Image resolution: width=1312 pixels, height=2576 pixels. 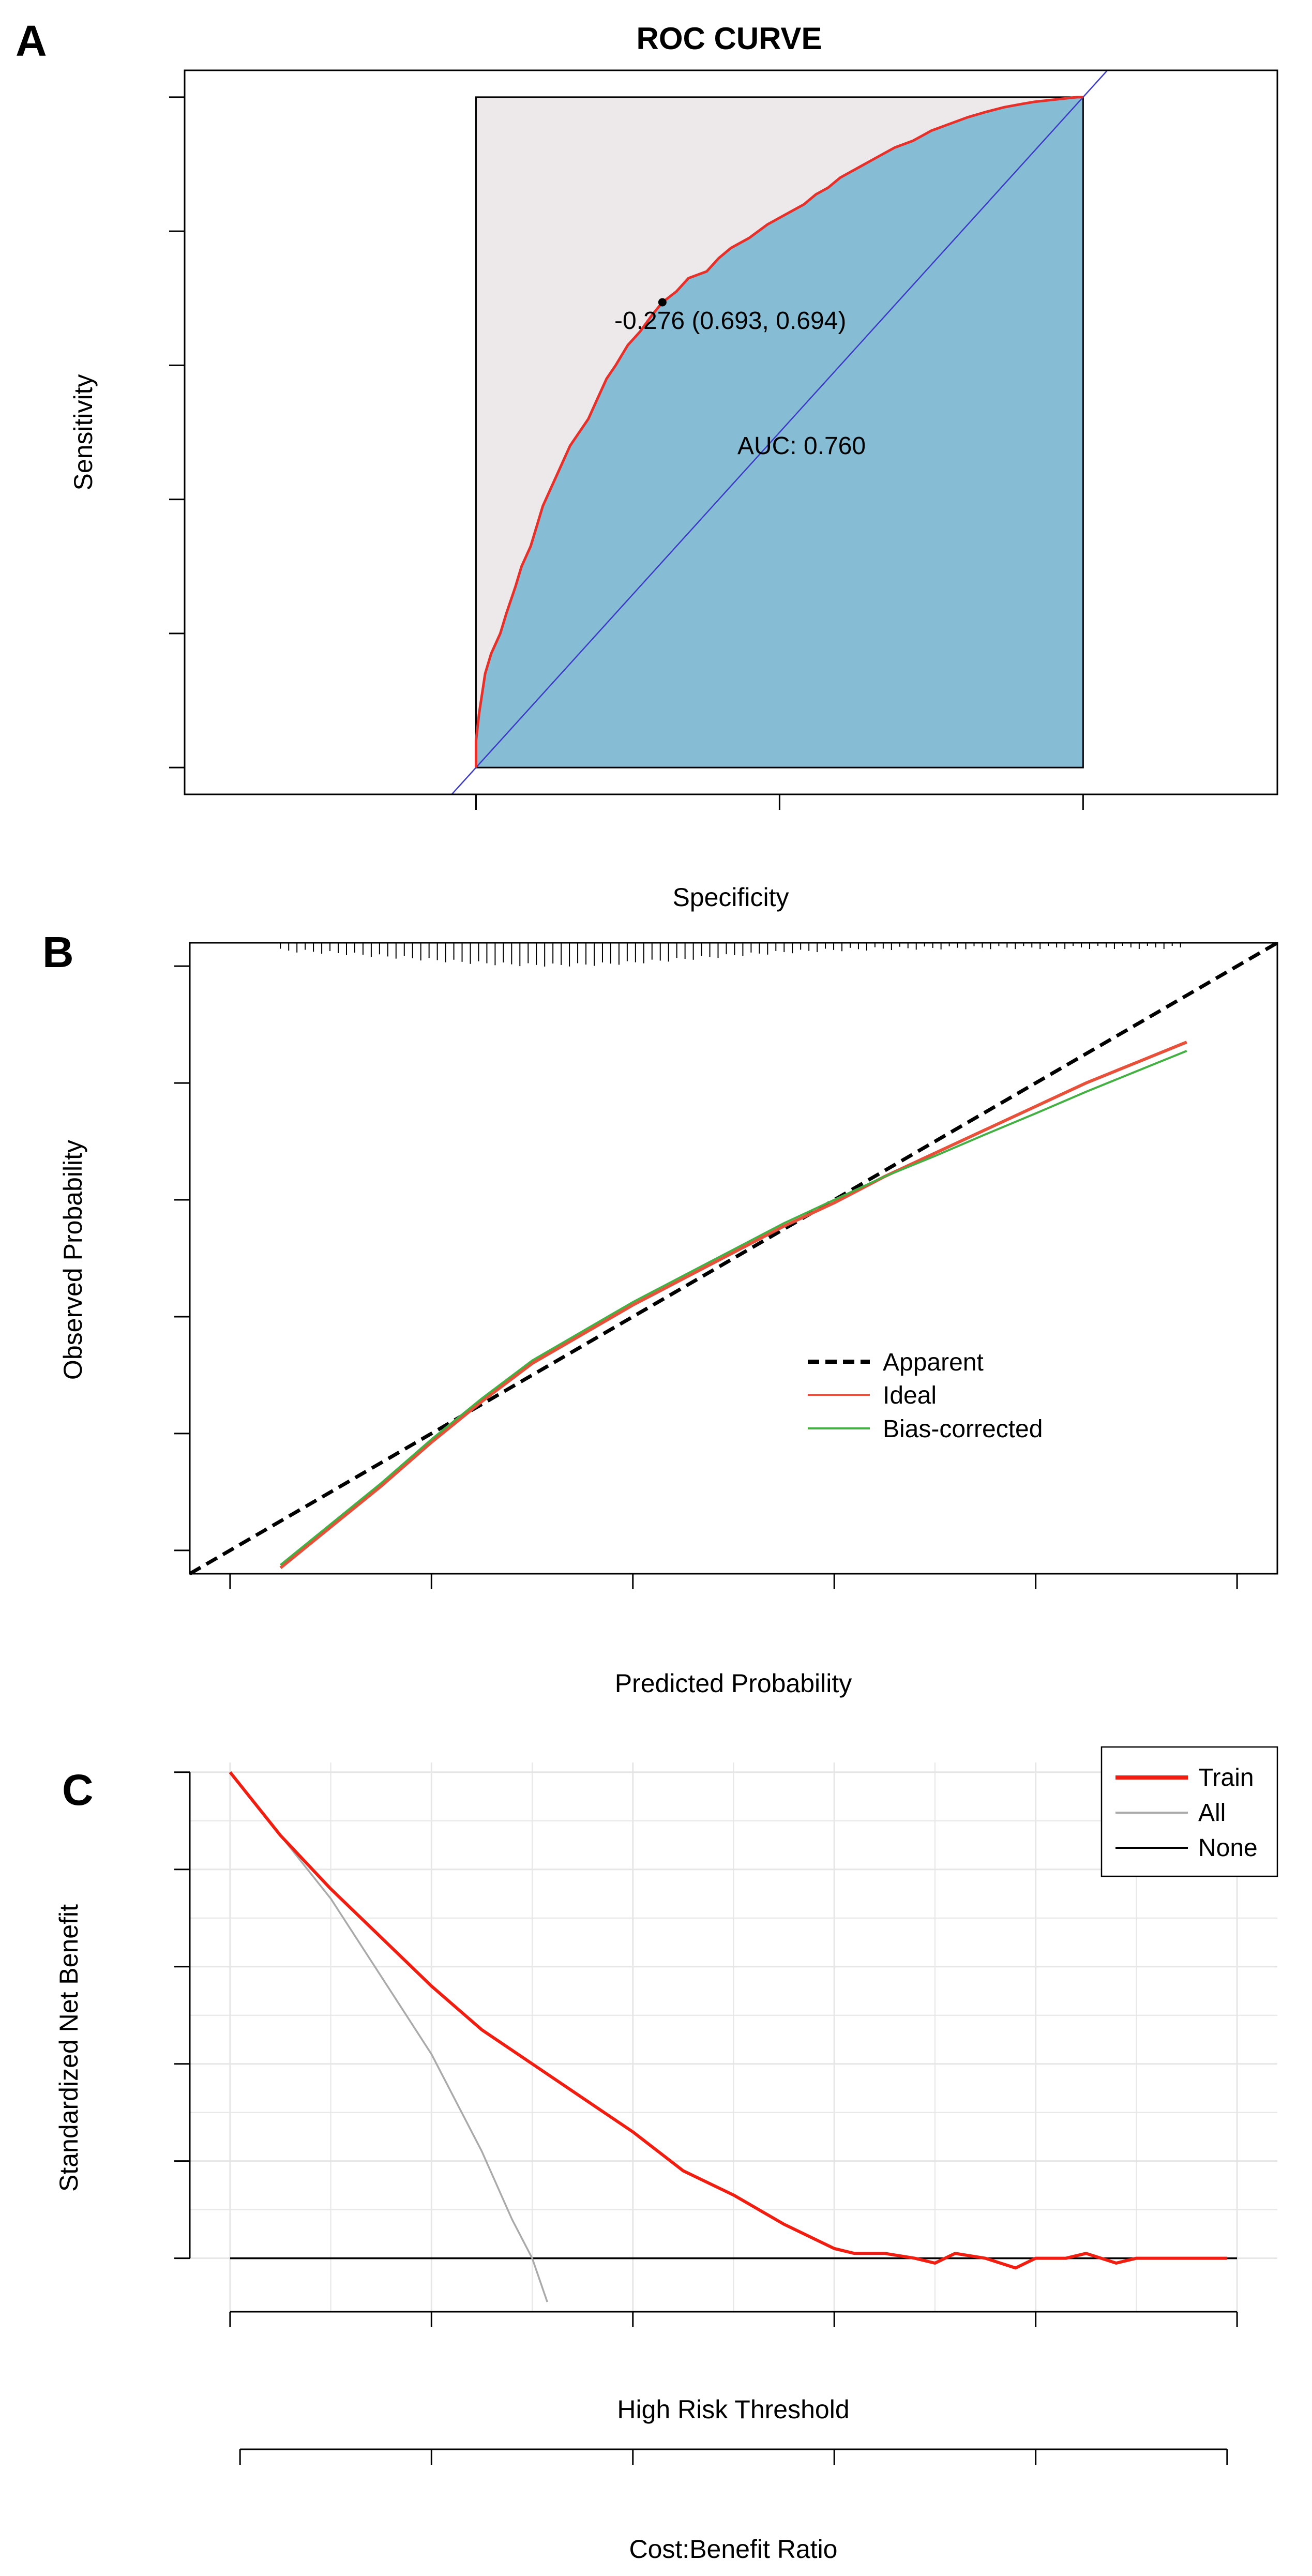 I want to click on legend-apparent-label: Apparent, so click(x=933, y=1362).